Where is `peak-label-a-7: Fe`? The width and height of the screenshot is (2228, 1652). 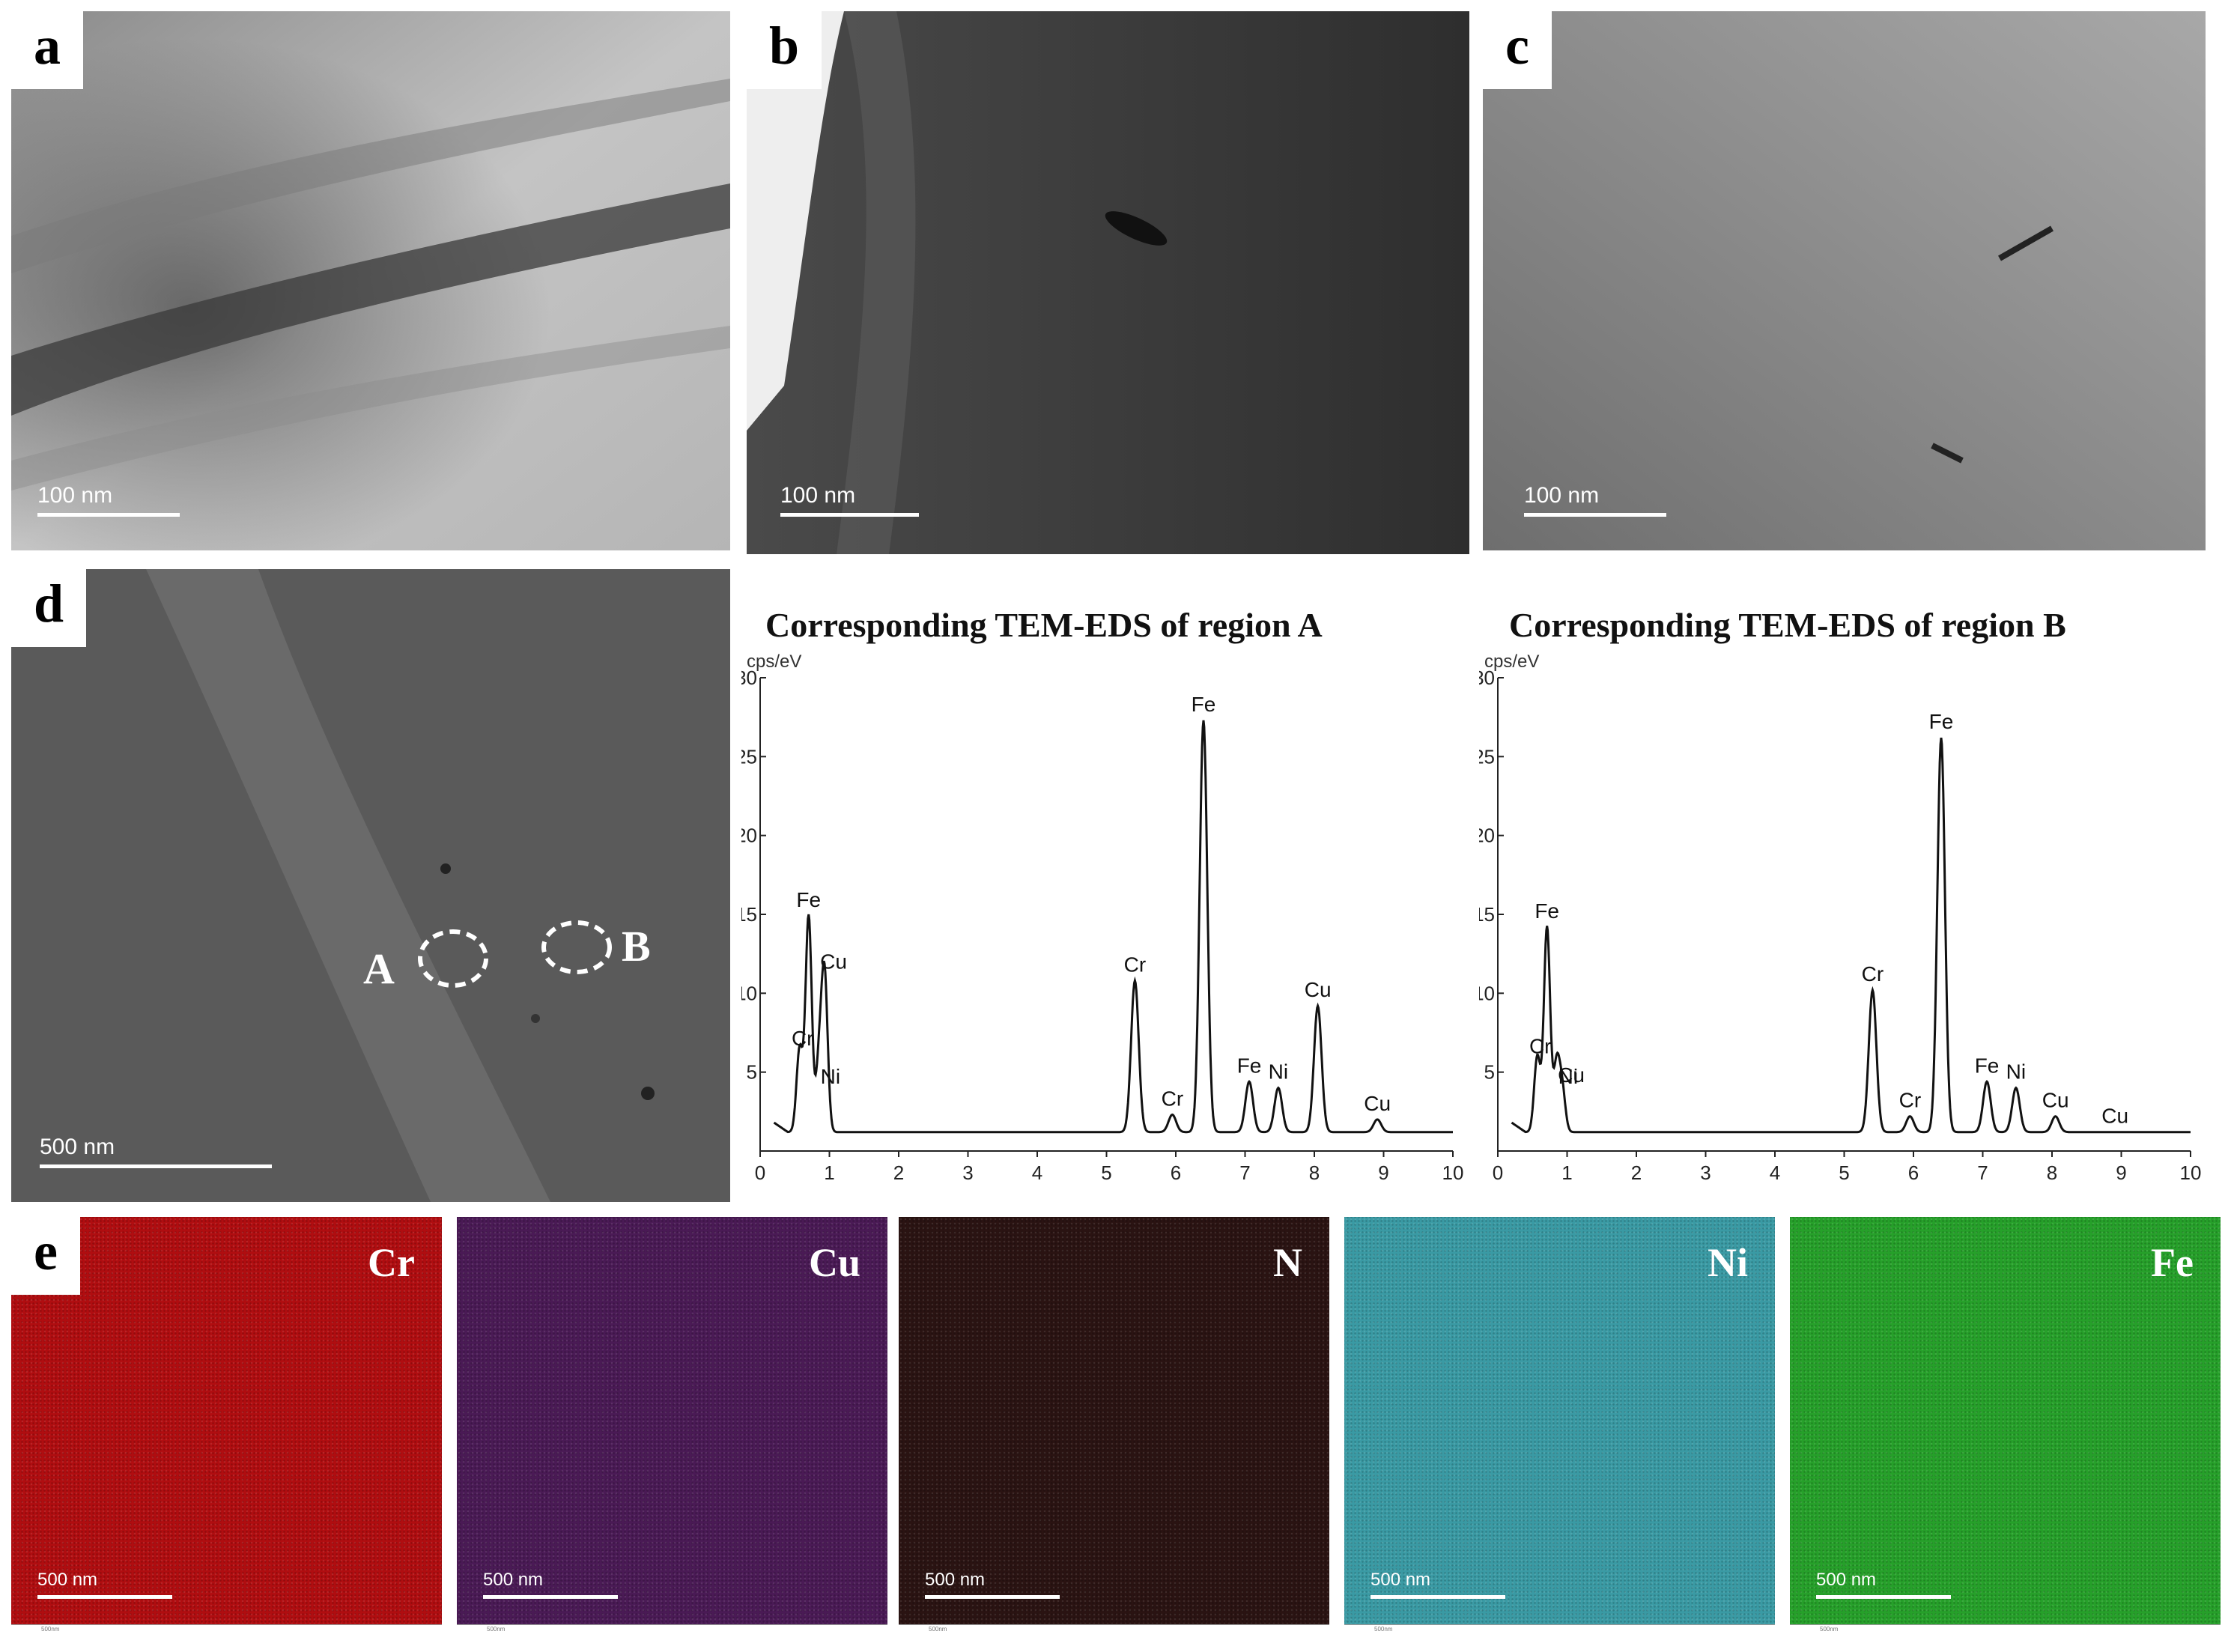
peak-label-a-7: Fe is located at coordinates (1249, 1065).